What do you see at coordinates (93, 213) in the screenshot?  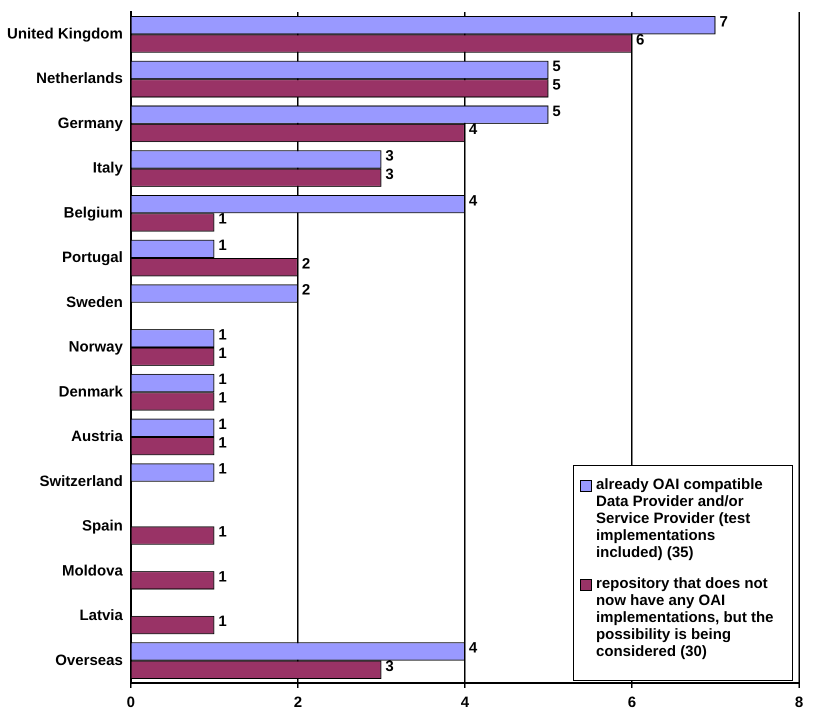 I see `y-tick-label: Belgium` at bounding box center [93, 213].